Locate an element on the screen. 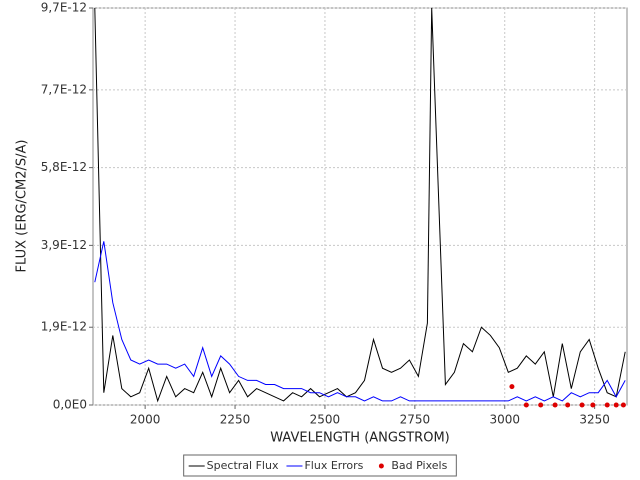 The image size is (640, 480). x-tick-label: 3000 is located at coordinates (504, 420).